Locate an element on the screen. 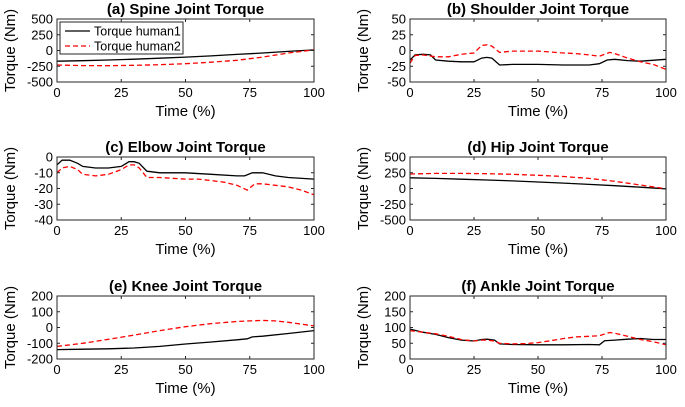  subplot-title: (a) Spine Joint Torque is located at coordinates (185, 9).